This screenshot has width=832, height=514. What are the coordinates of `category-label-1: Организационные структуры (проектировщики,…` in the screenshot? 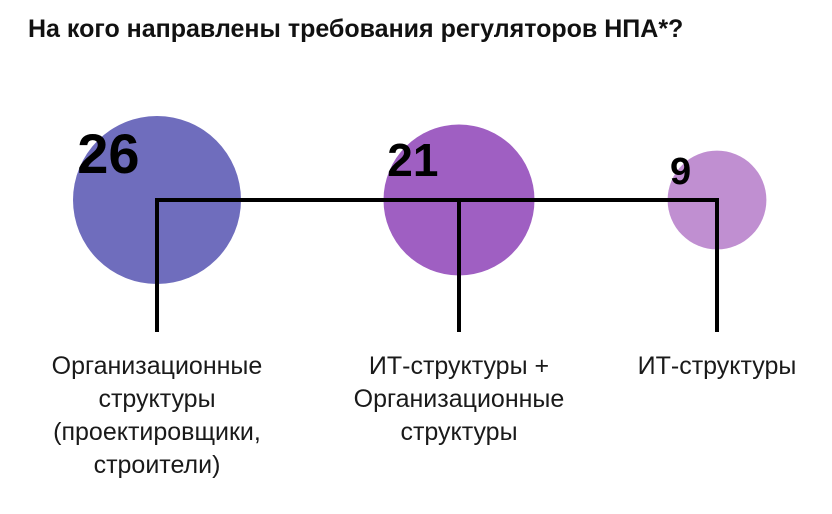 It's located at (157, 416).